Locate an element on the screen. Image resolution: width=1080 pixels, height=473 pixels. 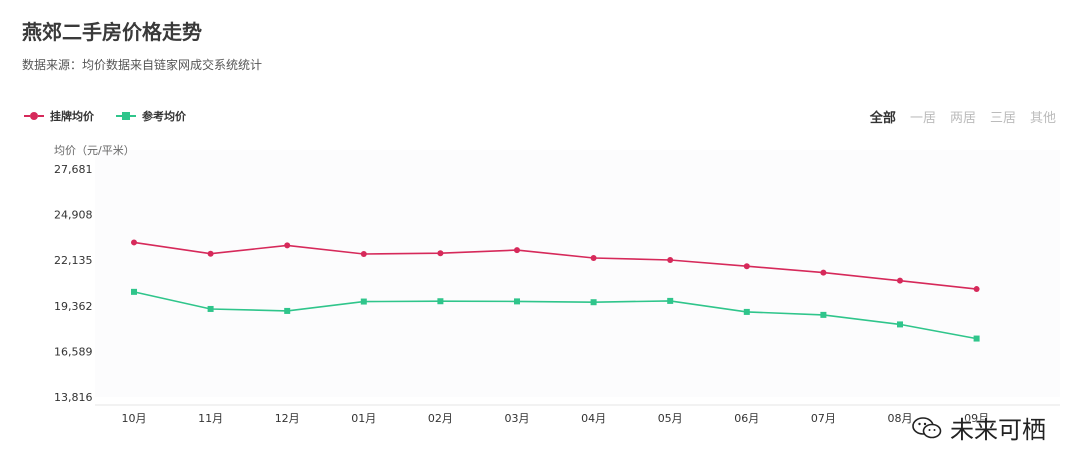
tab-all: 全部 is located at coordinates (882, 118).